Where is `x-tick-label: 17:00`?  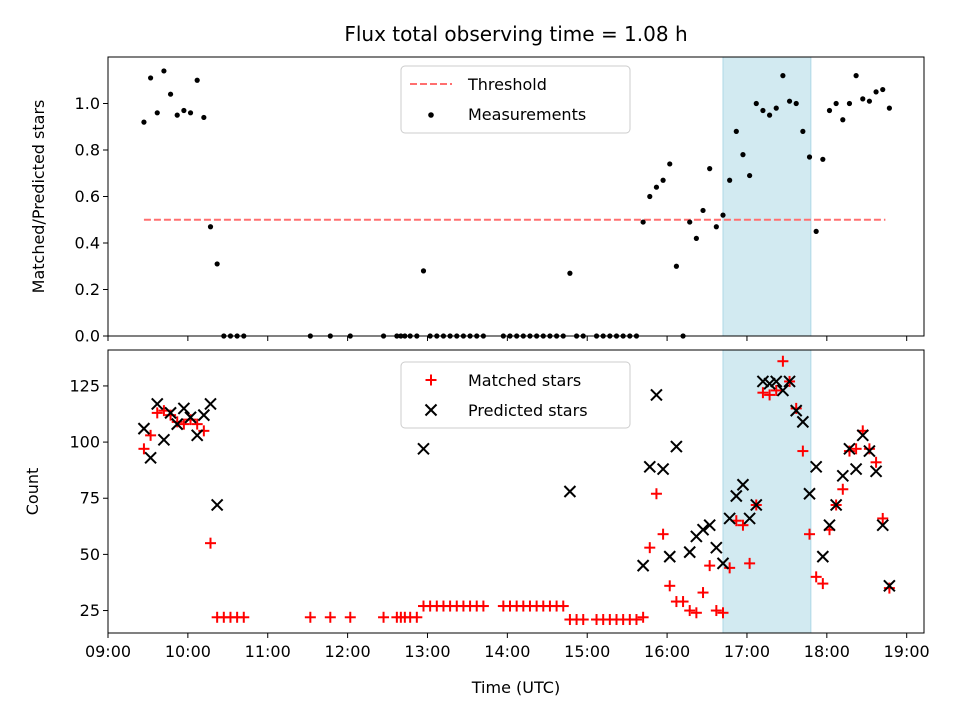 x-tick-label: 17:00 is located at coordinates (747, 651).